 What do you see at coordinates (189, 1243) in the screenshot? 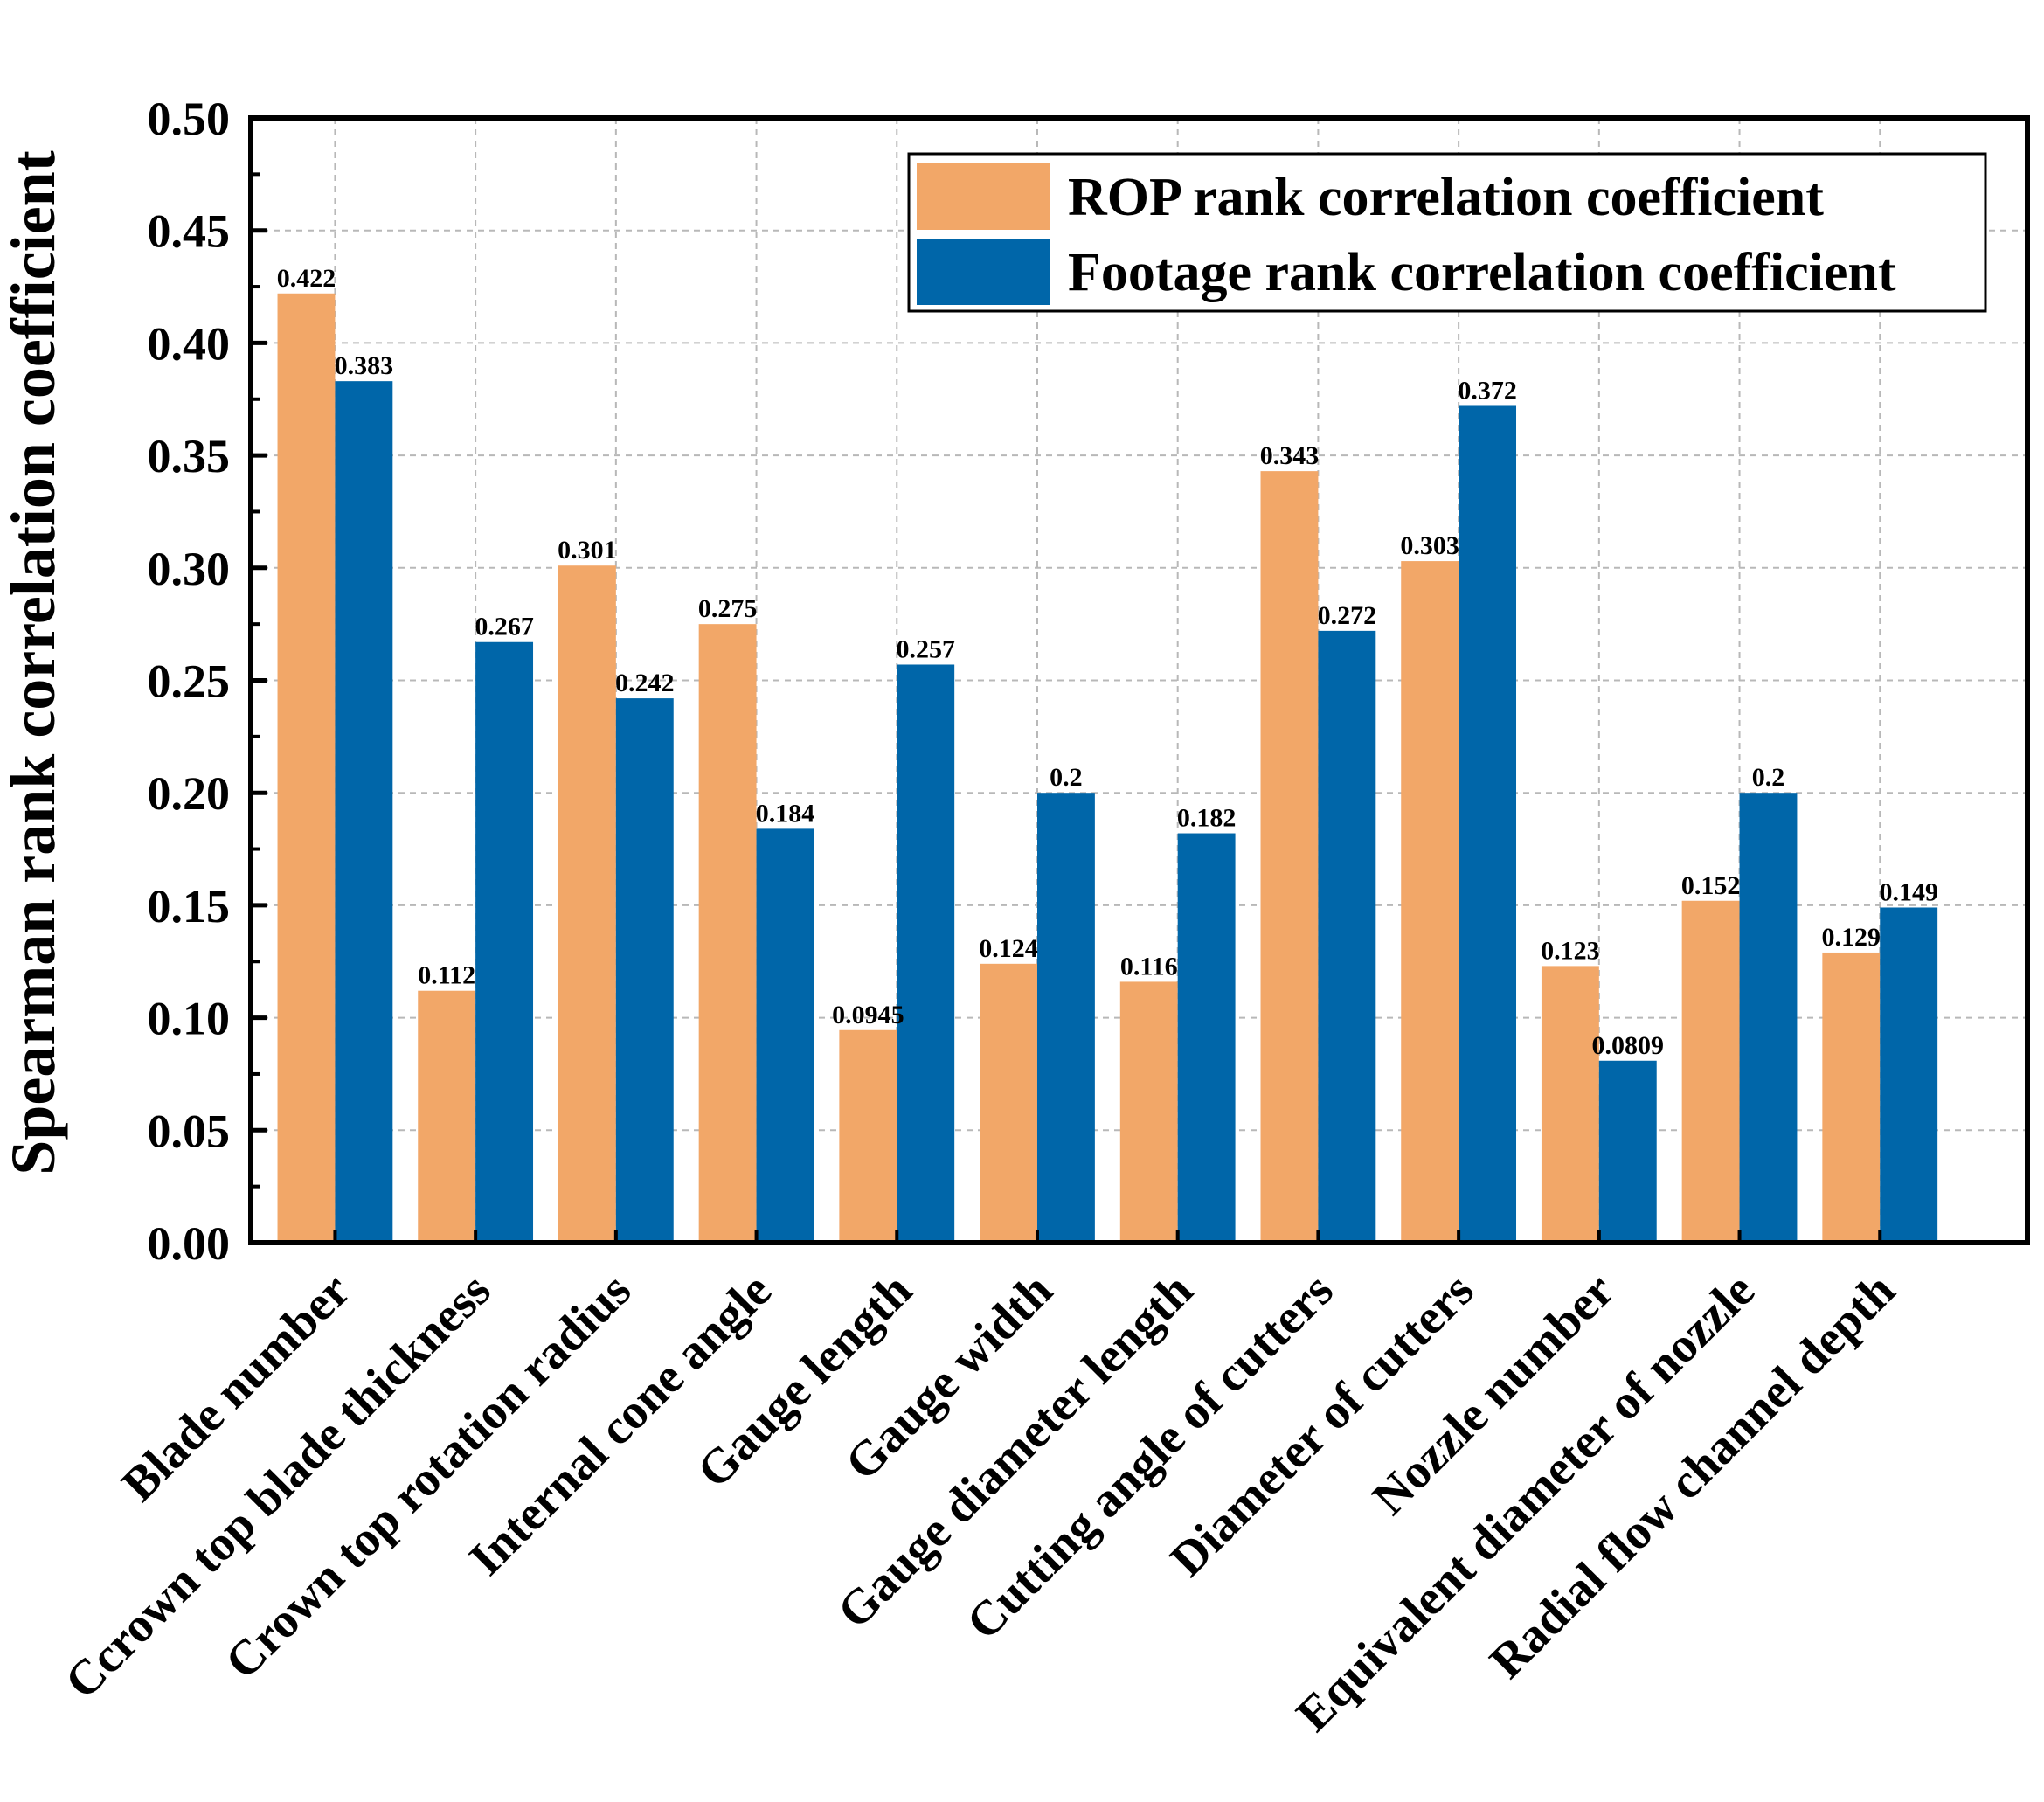
I see `y-tick-label: 0.00` at bounding box center [189, 1243].